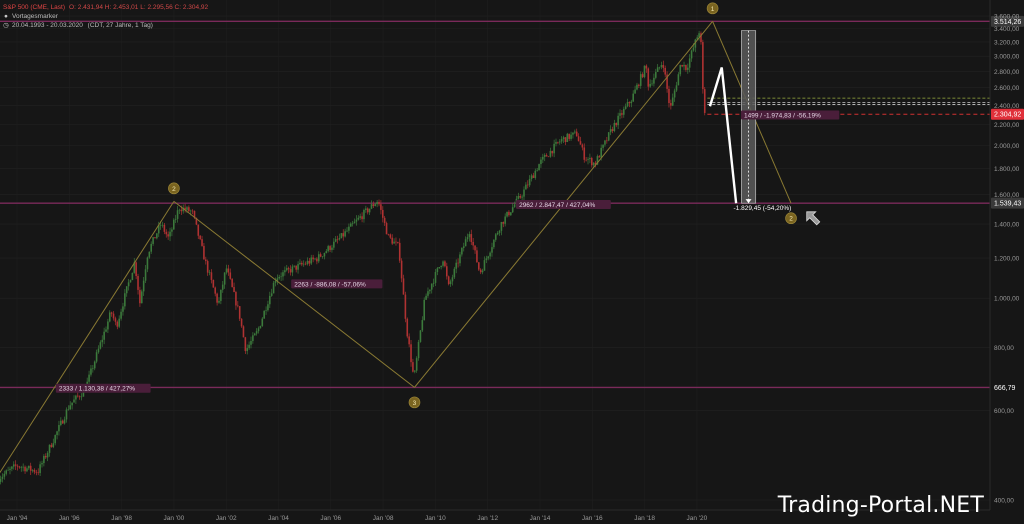  I want to click on price-tag: 1.539,43, so click(1007, 203).